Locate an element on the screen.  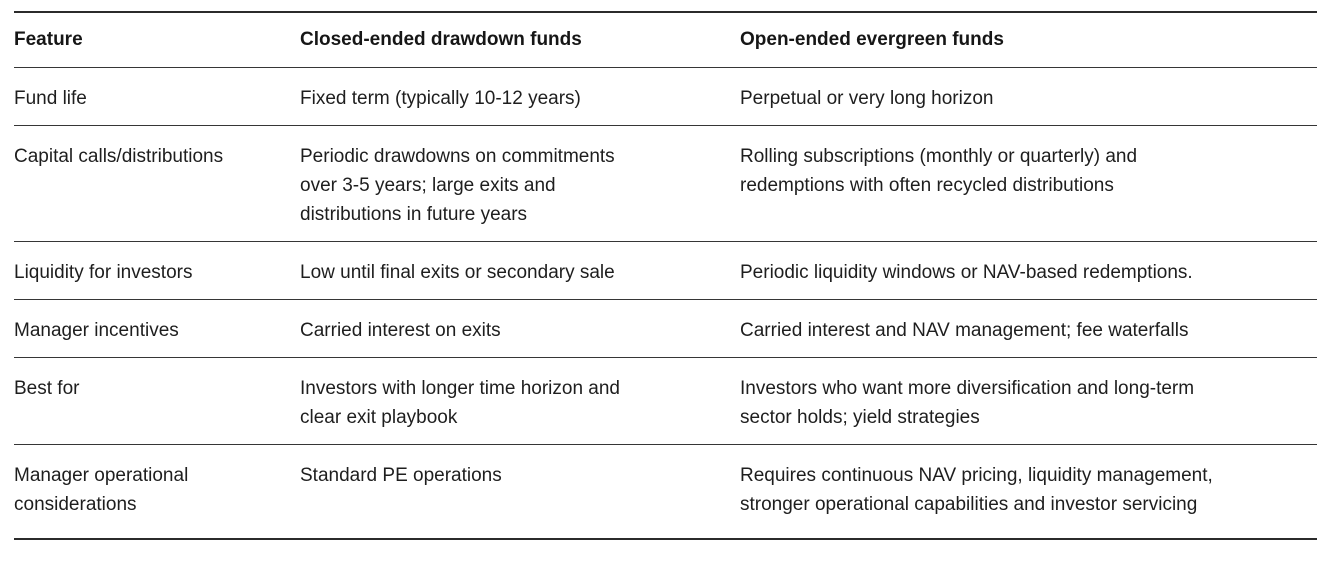
column-header-feature: Feature is located at coordinates (157, 40).